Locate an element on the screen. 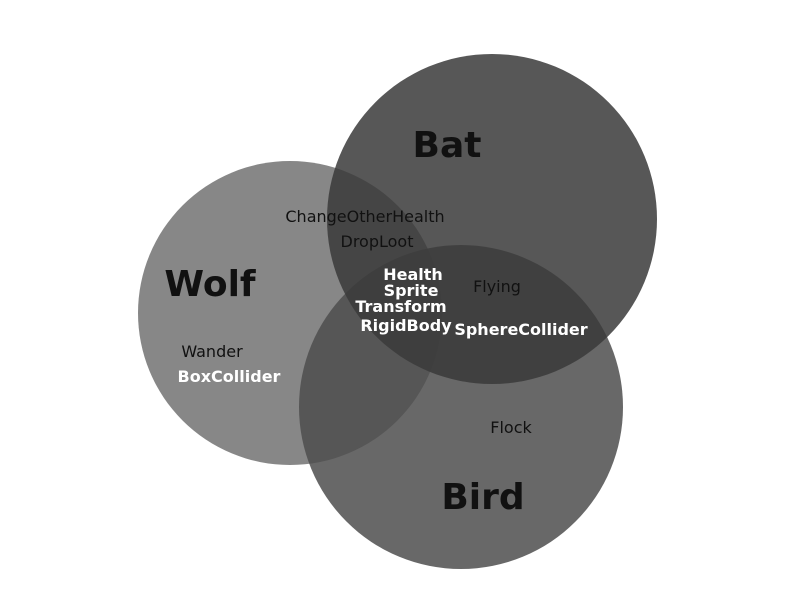 The width and height of the screenshot is (800, 600). bat-title: Bat is located at coordinates (447, 145).